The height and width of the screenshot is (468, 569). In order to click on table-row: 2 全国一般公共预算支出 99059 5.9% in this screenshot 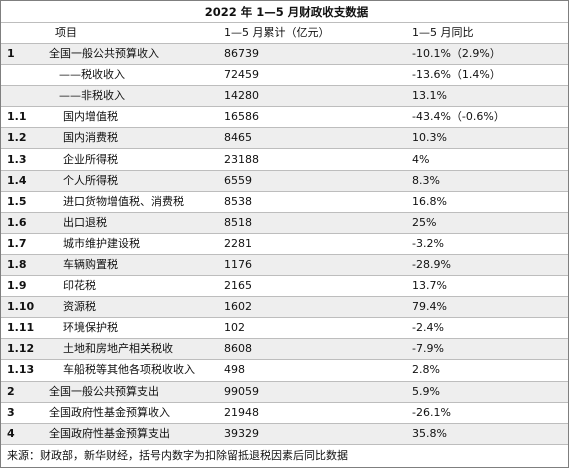, I will do `click(285, 391)`.